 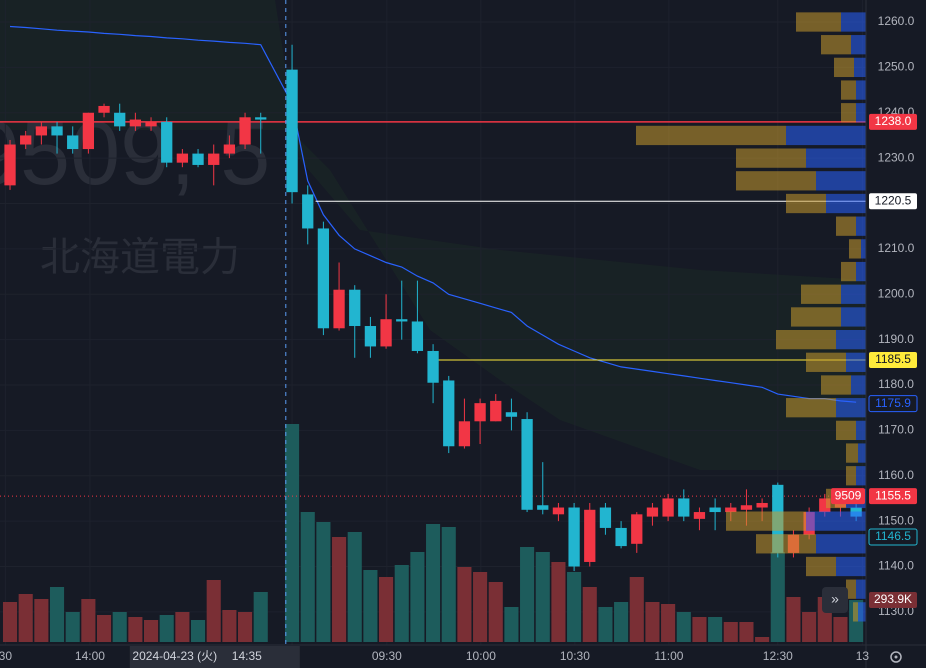 What do you see at coordinates (896, 430) in the screenshot?
I see `y-tick-label: 1170.0` at bounding box center [896, 430].